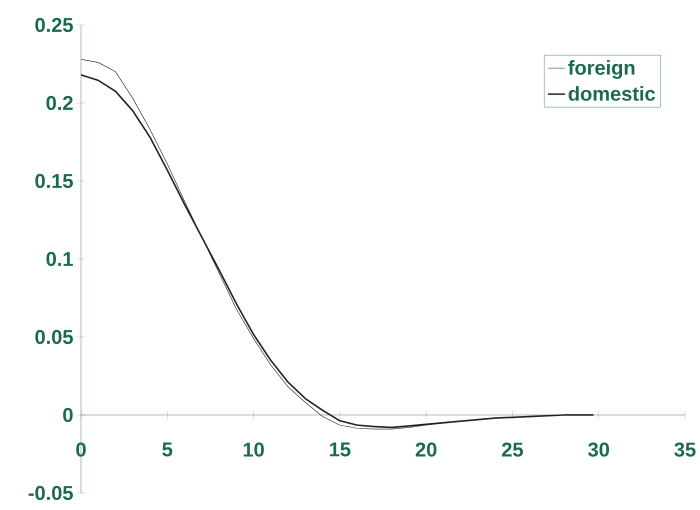 Image resolution: width=700 pixels, height=510 pixels. I want to click on y-tick-label: -0.05, so click(50, 493).